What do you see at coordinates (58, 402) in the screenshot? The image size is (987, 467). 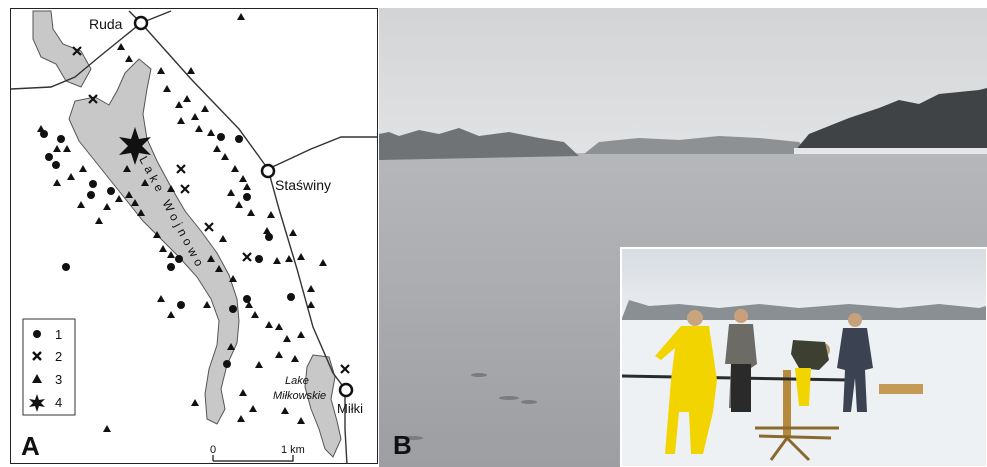 I see `legend-label-4: 4` at bounding box center [58, 402].